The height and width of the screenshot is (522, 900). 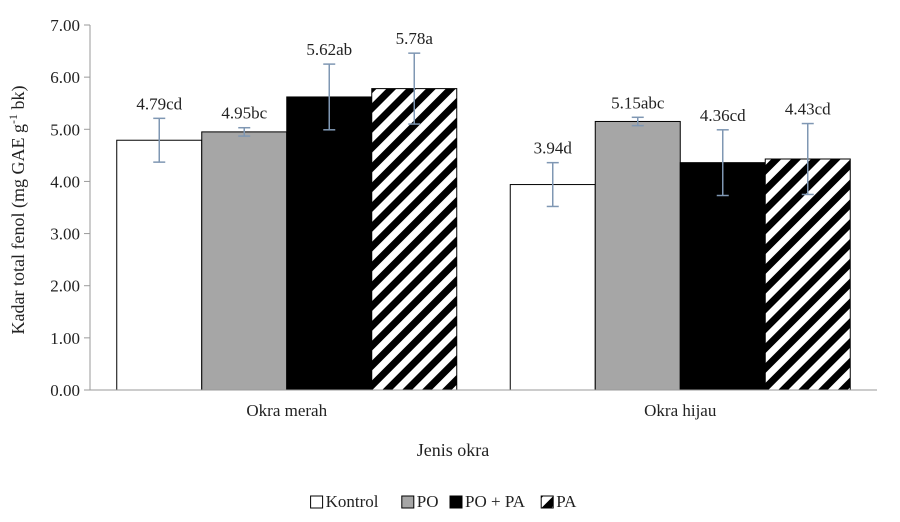 I want to click on y-tick-label: 2.00, so click(x=65, y=286).